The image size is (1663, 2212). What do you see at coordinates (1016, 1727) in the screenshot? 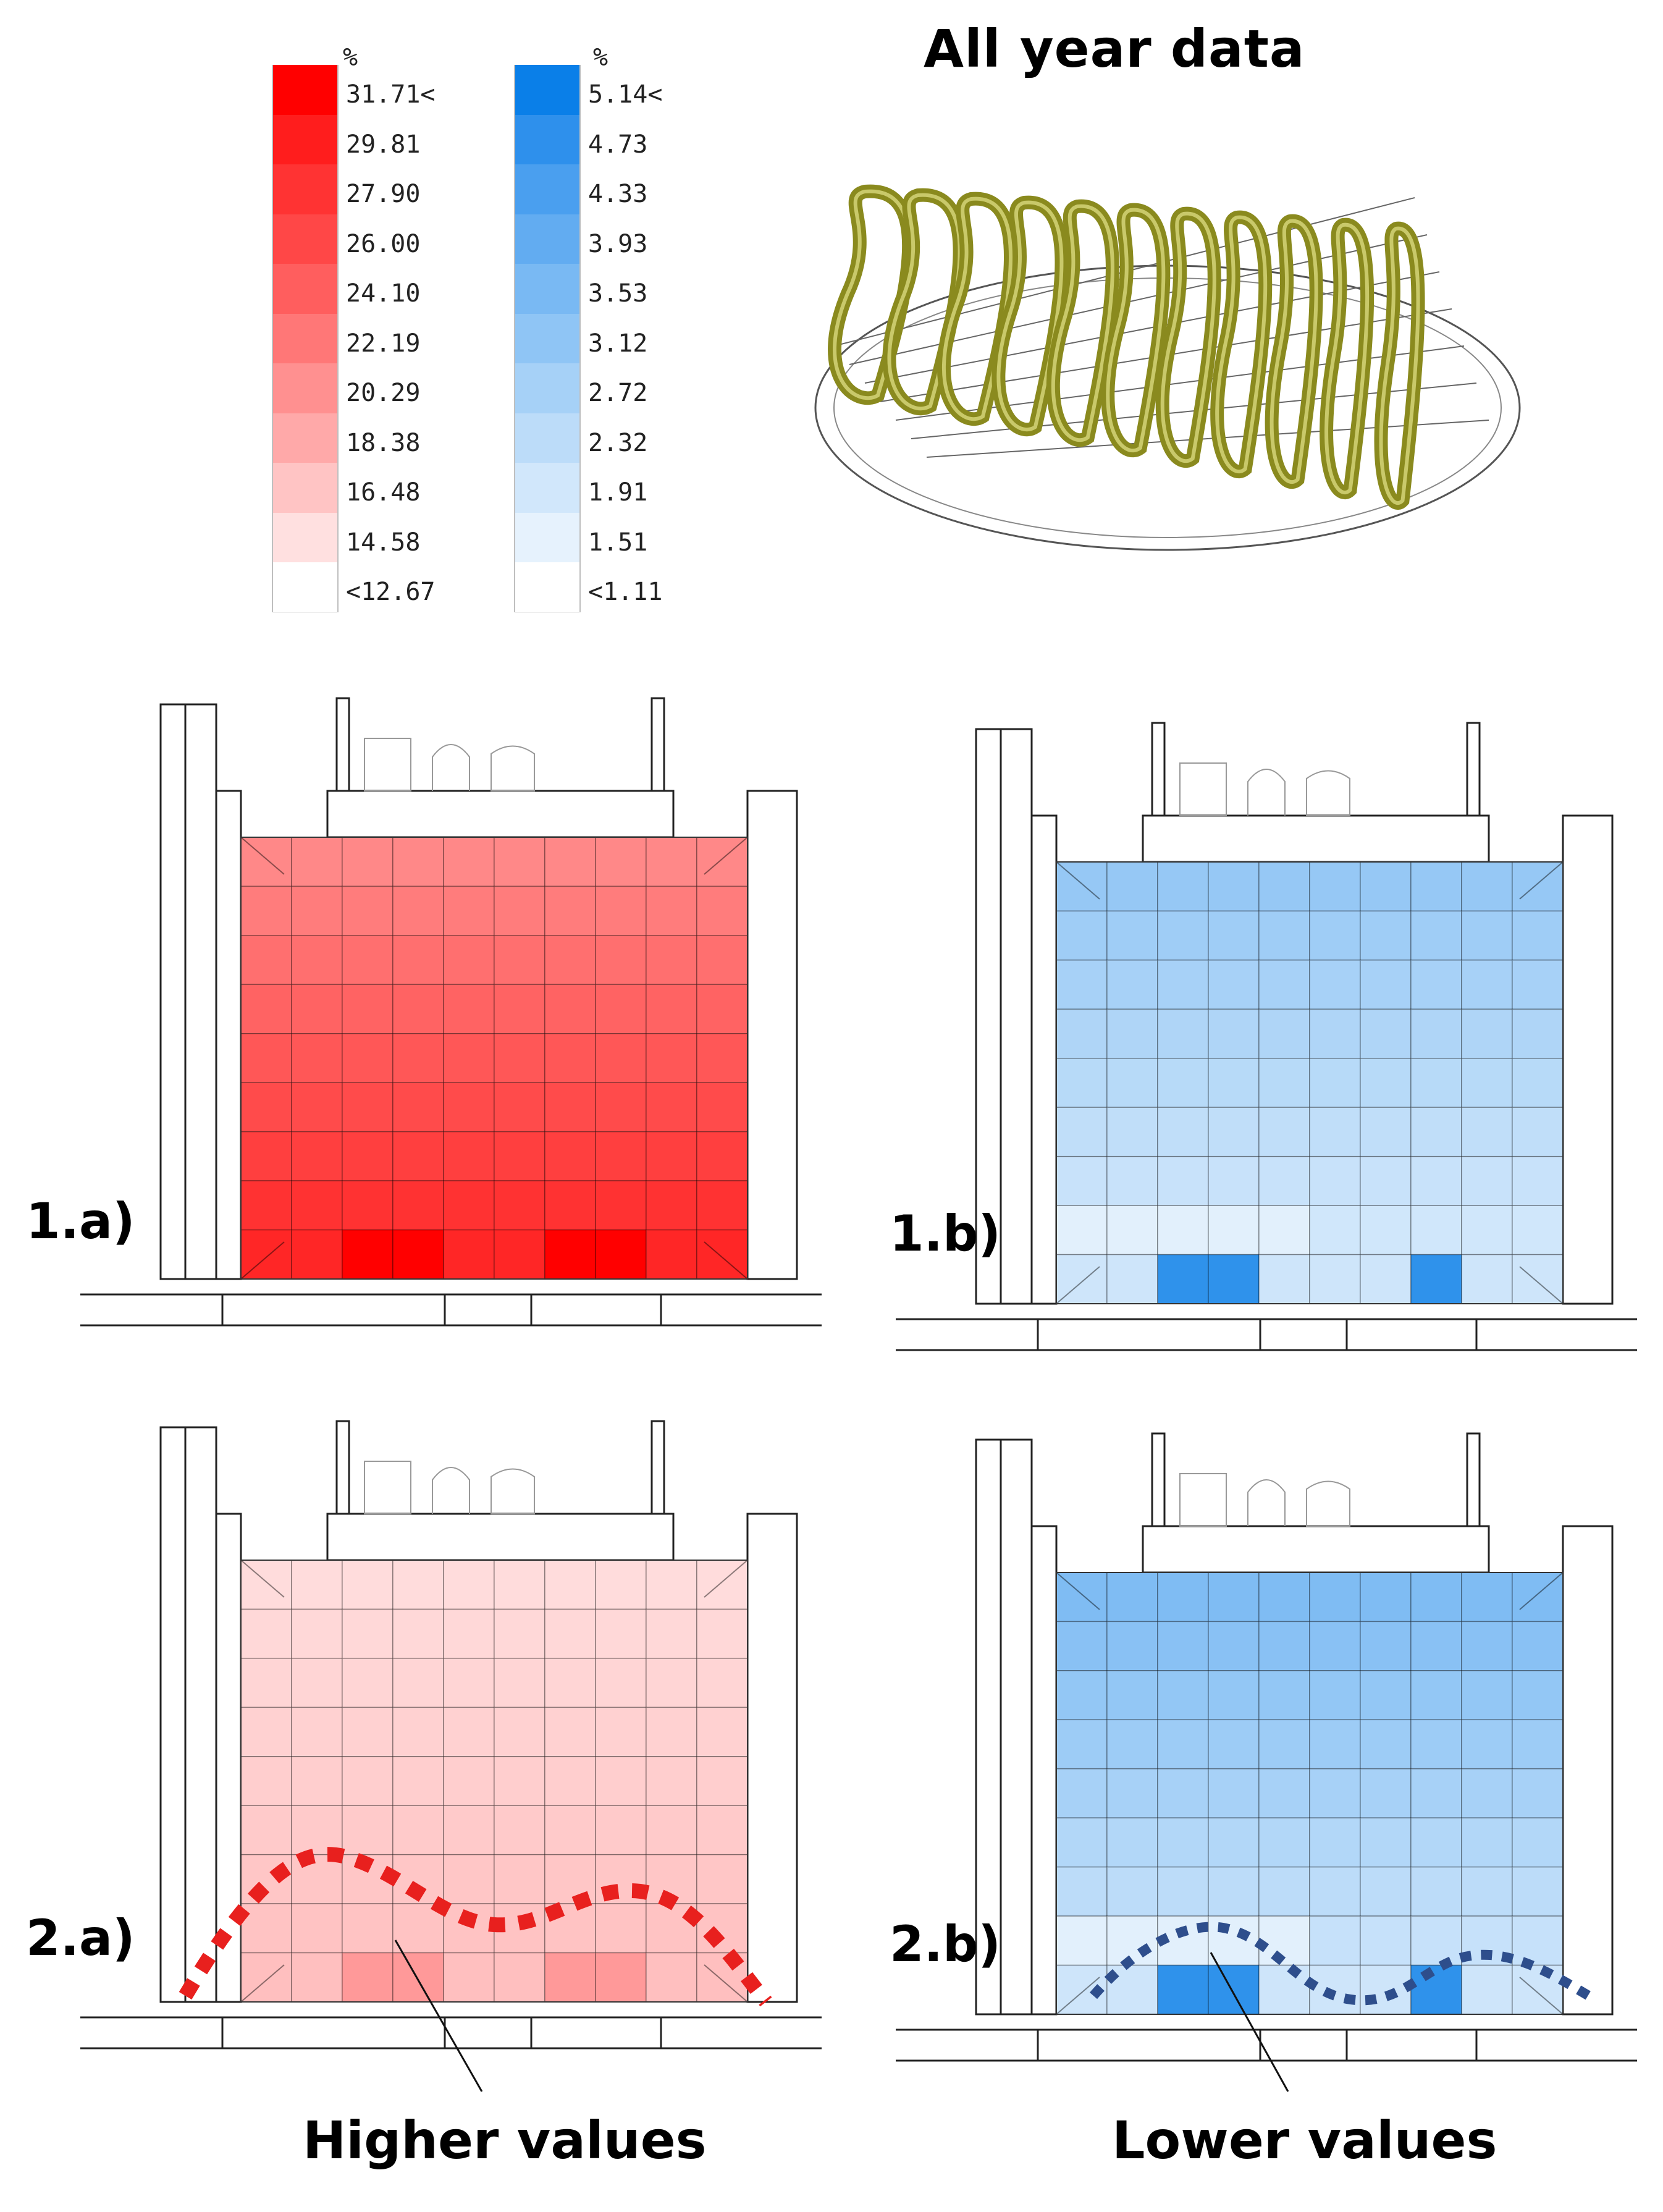
I see `wall-left-inner` at bounding box center [1016, 1727].